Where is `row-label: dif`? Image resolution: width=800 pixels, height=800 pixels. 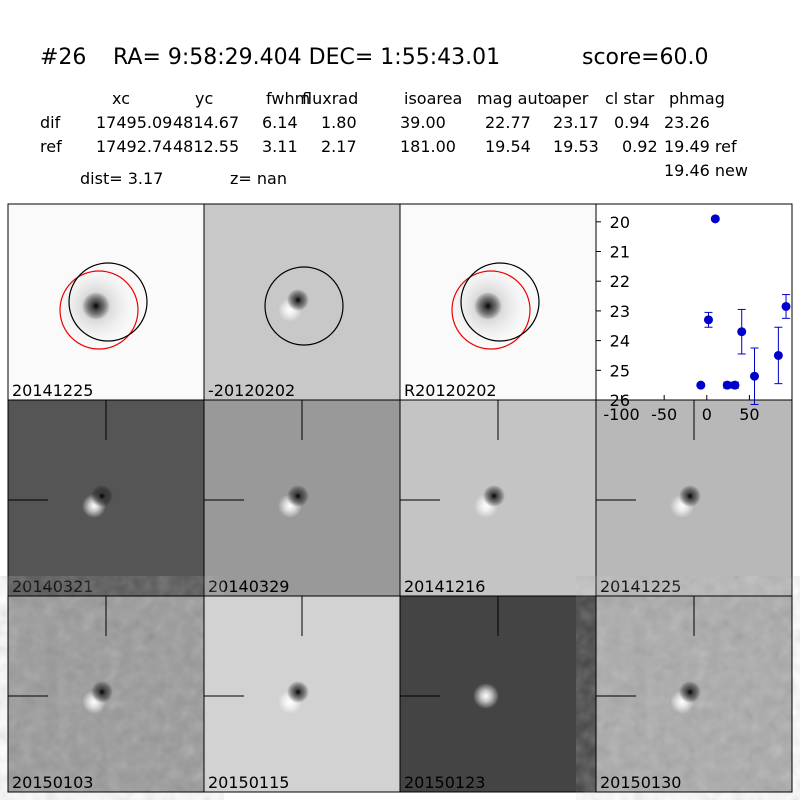 row-label: dif is located at coordinates (50, 122).